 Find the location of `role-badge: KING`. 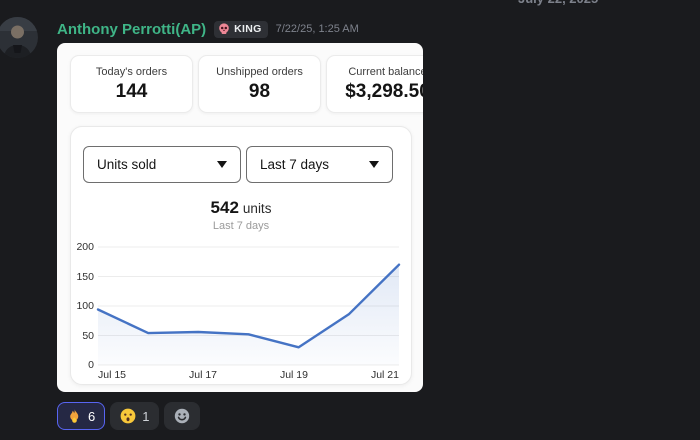

role-badge: KING is located at coordinates (241, 29).